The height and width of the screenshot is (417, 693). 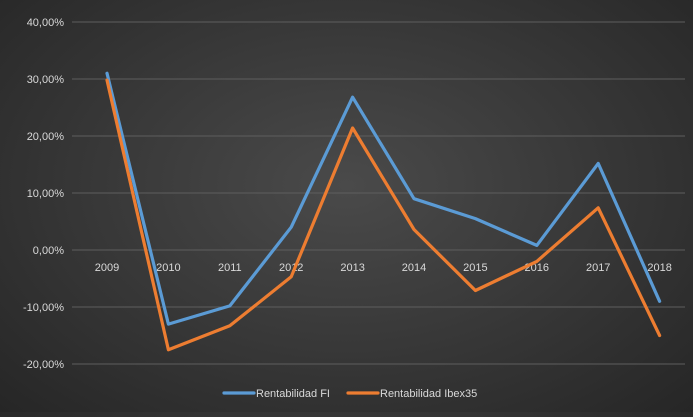 I want to click on y-tick-label: -10,00%, so click(x=43, y=308).